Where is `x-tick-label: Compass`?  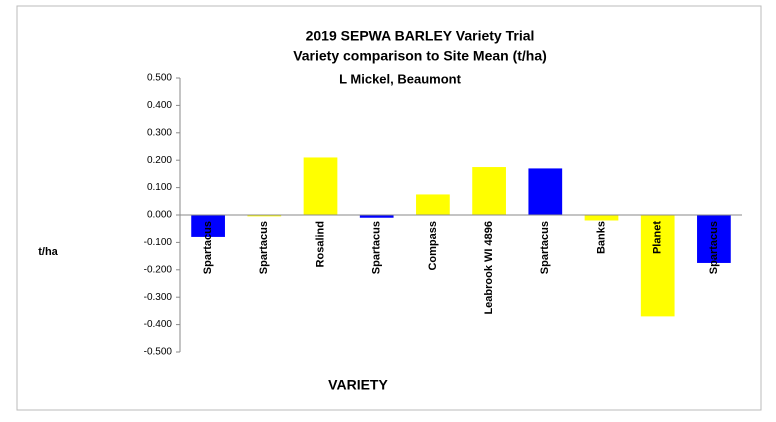 x-tick-label: Compass is located at coordinates (433, 246).